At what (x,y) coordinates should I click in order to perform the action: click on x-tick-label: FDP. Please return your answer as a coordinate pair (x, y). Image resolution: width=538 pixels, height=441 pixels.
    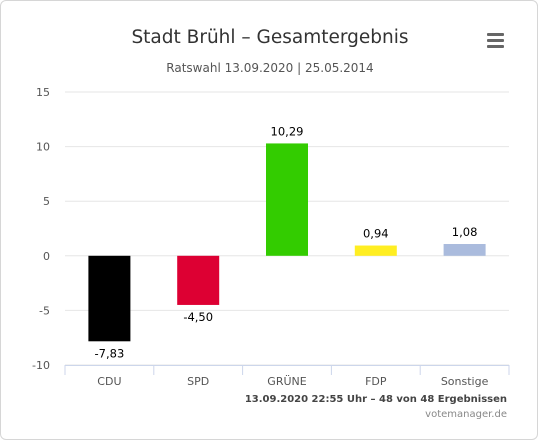
    Looking at the image, I should click on (376, 381).